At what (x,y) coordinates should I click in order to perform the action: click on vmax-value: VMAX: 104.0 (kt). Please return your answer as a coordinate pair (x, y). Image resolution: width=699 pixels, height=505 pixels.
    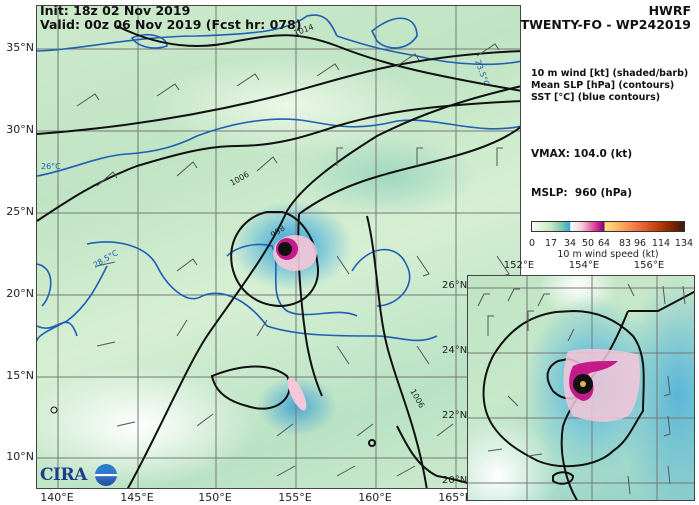
    Looking at the image, I should click on (582, 154).